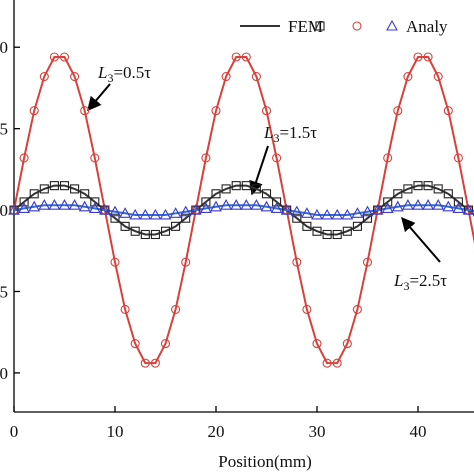 The width and height of the screenshot is (474, 474). I want to click on legend-label: Analy, so click(427, 26).